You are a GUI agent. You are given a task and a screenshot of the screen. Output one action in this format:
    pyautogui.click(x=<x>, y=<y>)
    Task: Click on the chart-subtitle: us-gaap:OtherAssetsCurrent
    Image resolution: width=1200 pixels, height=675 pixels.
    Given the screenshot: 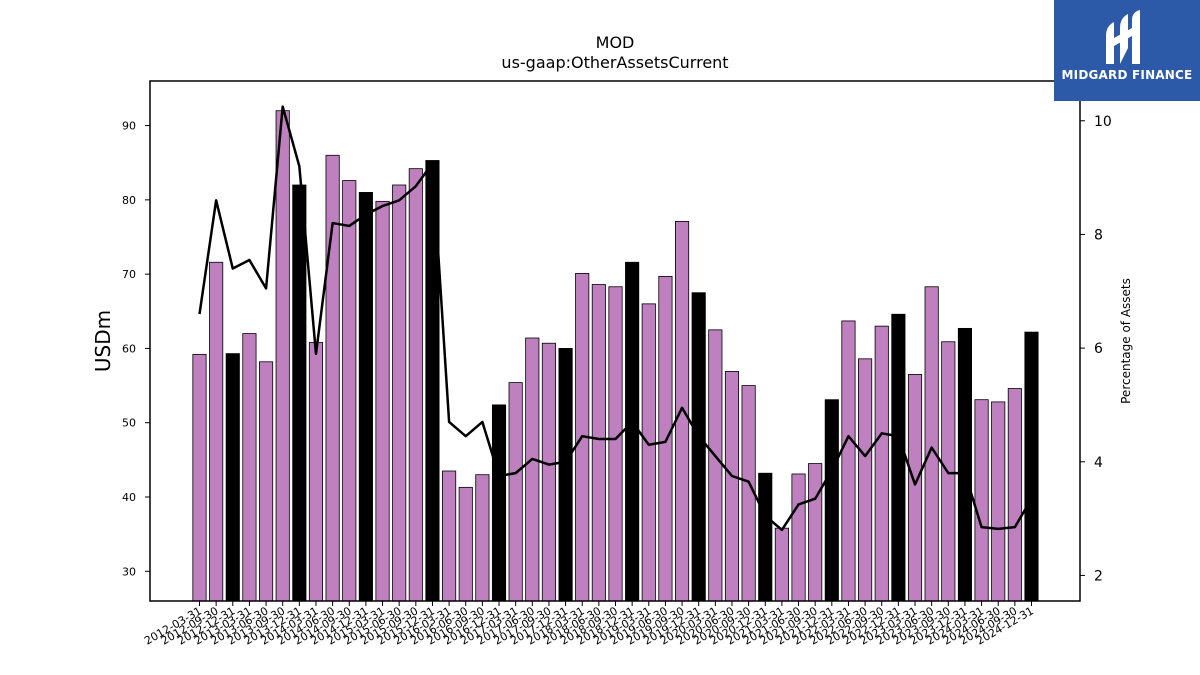 What is the action you would take?
    pyautogui.click(x=614, y=62)
    